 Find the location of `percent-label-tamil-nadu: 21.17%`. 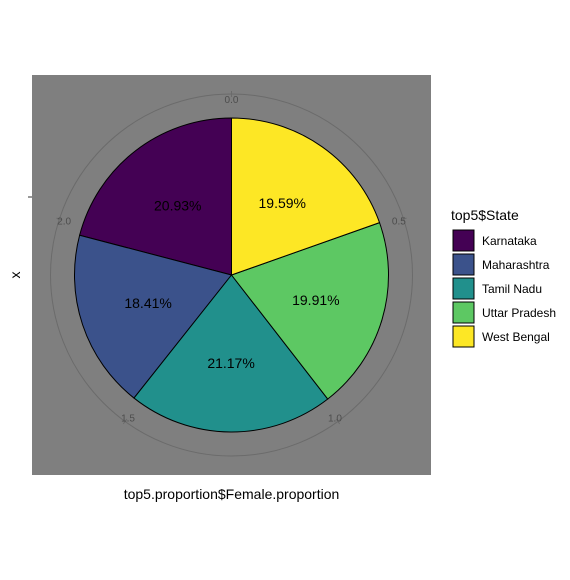

percent-label-tamil-nadu: 21.17% is located at coordinates (230, 363).